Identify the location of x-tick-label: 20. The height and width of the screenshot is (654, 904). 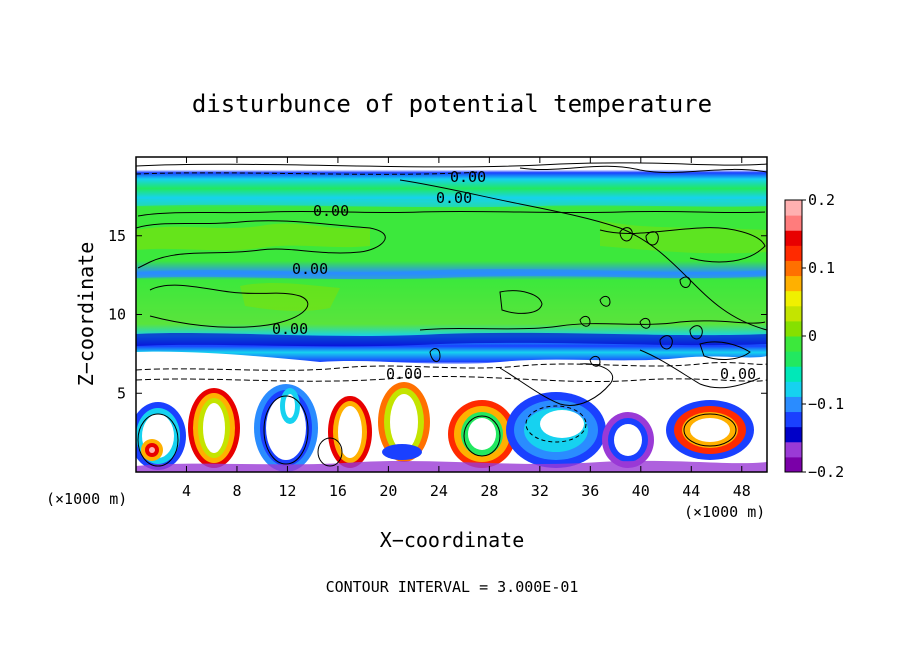
(388, 491).